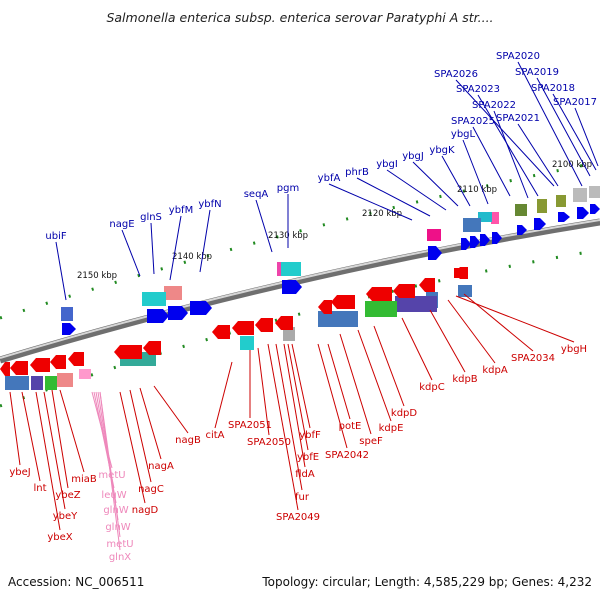  What do you see at coordinates (120, 557) in the screenshot?
I see `gene-label-glnx: glnX` at bounding box center [120, 557].